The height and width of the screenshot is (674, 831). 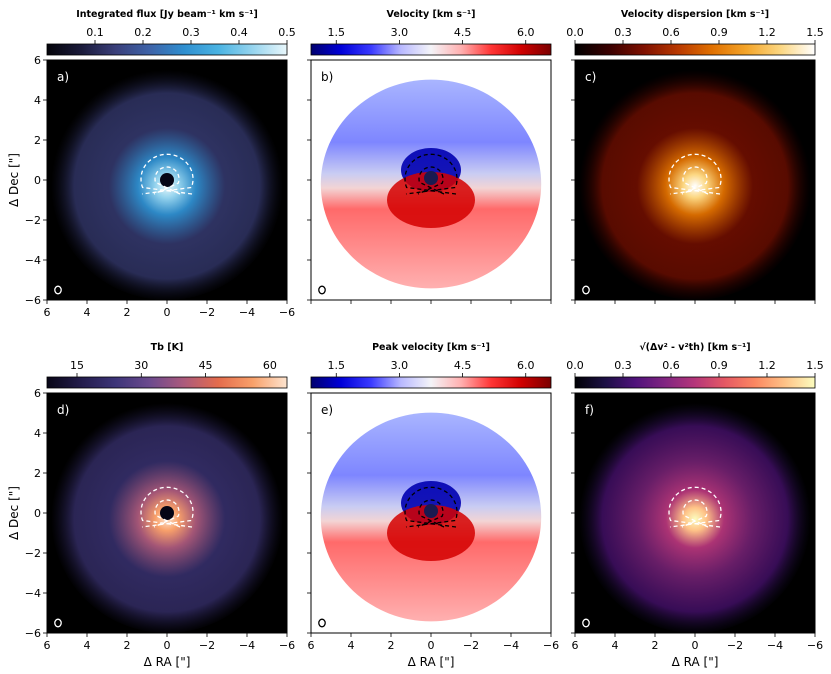 I want to click on panel-label: c), so click(x=590, y=77).